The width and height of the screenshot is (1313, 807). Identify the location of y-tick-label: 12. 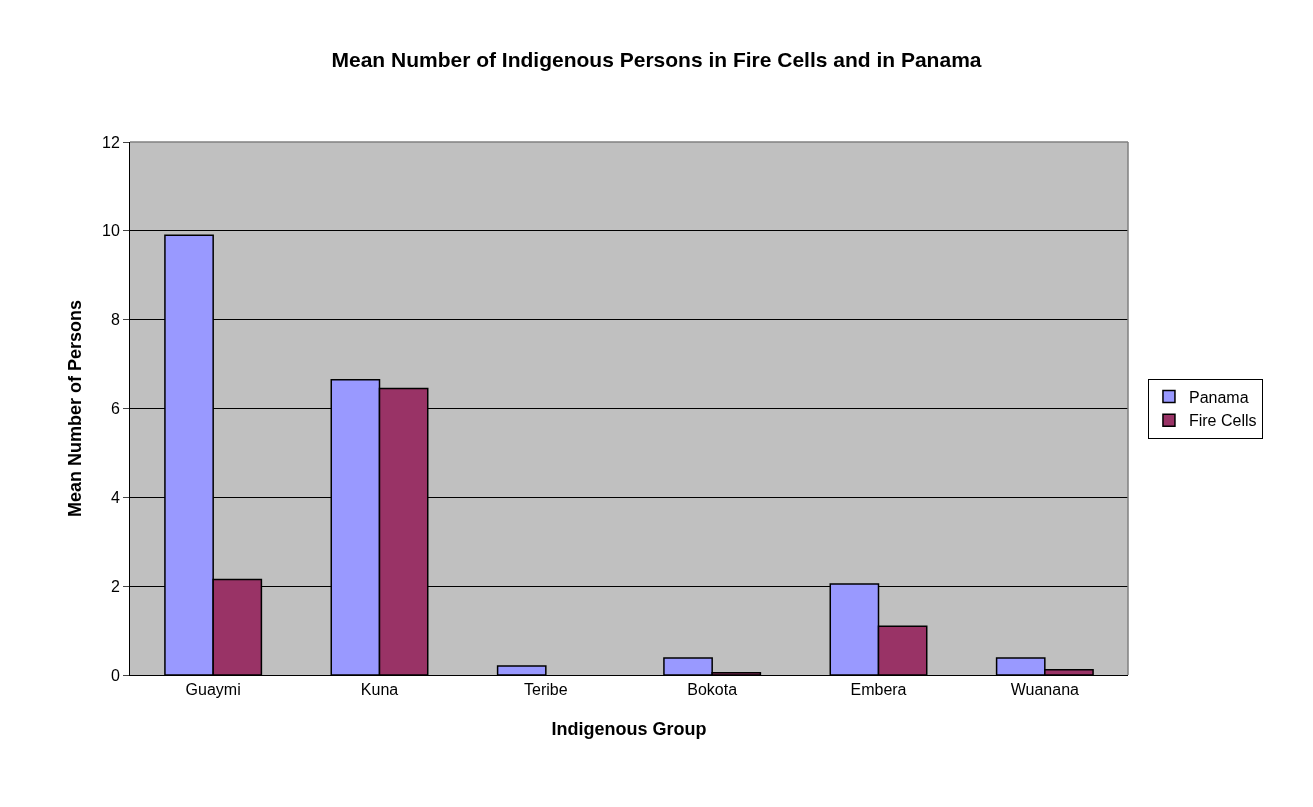
(111, 142).